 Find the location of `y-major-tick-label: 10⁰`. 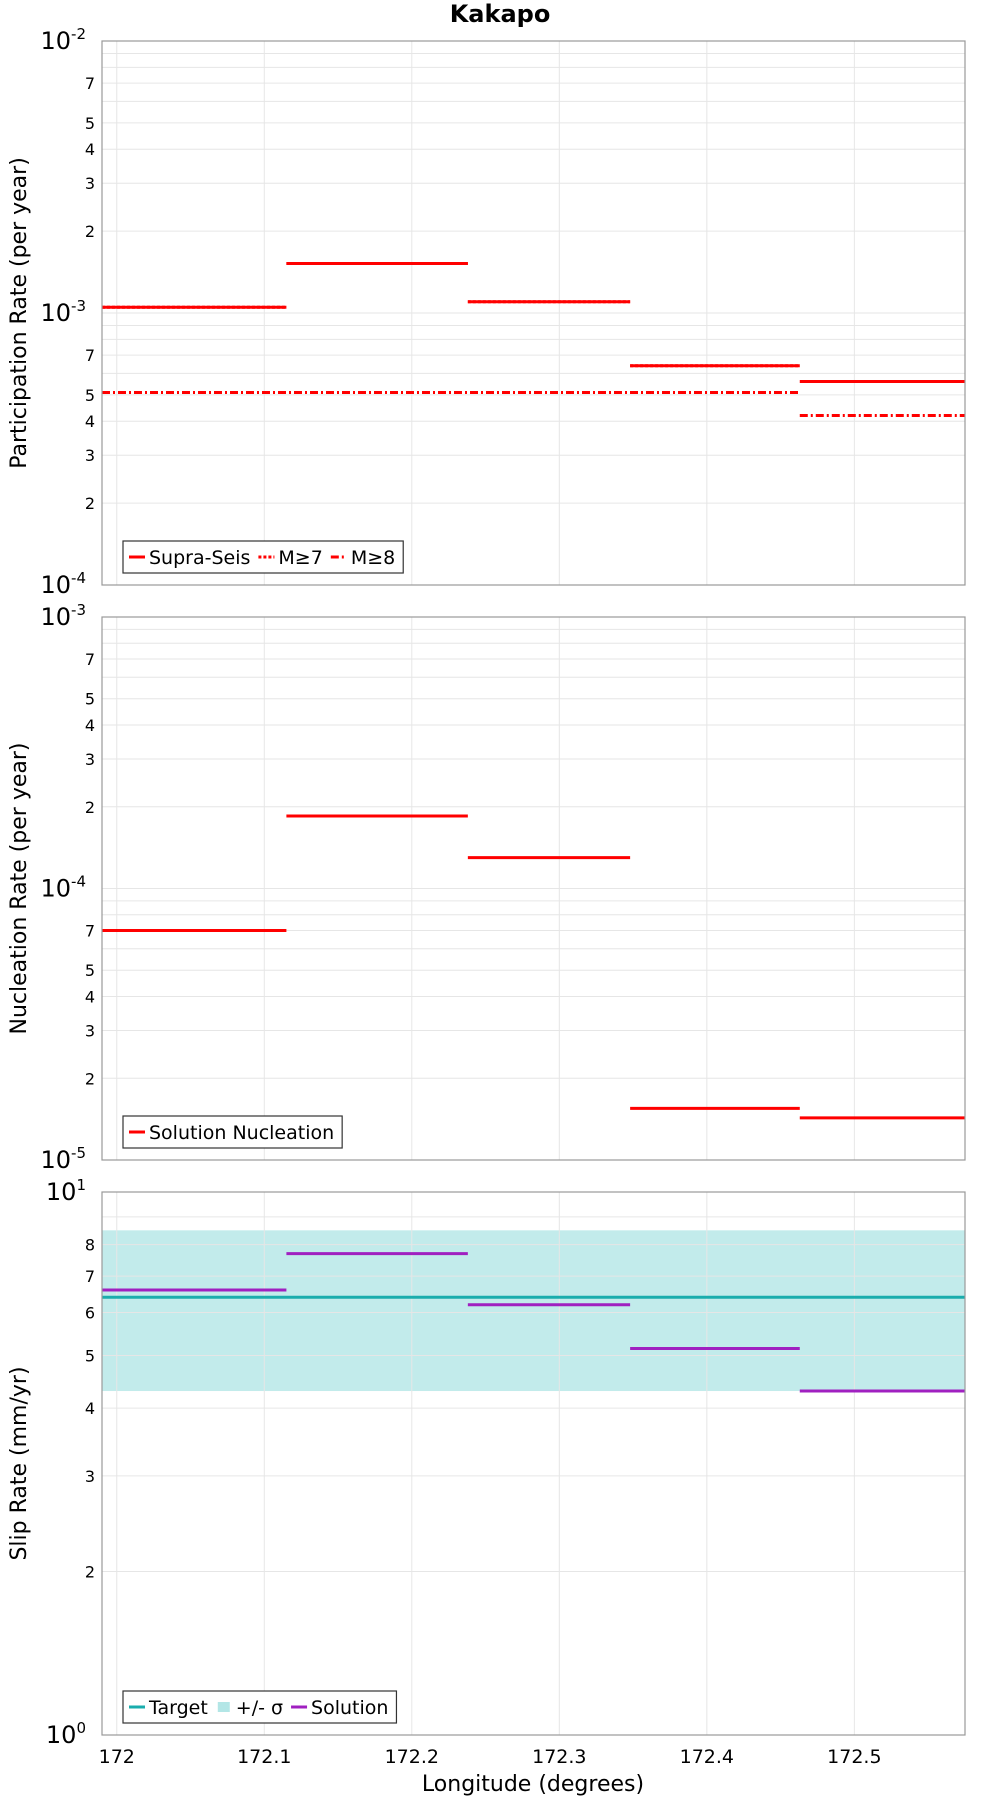

y-major-tick-label: 10⁰ is located at coordinates (66, 1734).